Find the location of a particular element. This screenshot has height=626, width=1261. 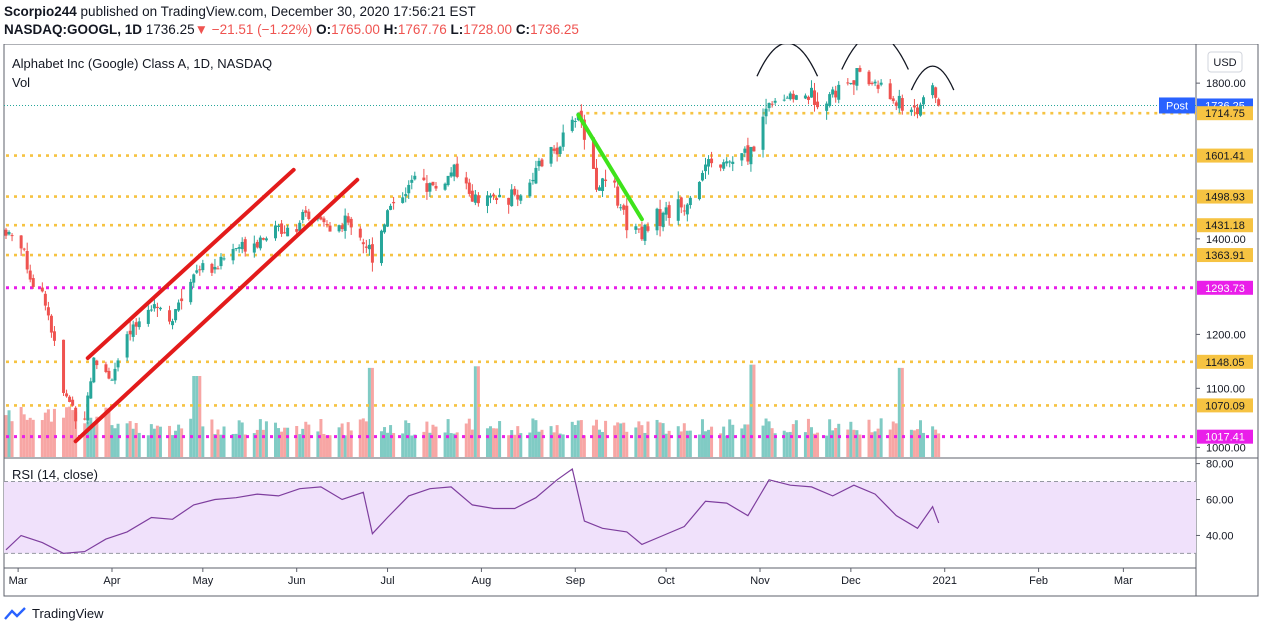

price-axis: 1000.00 1100.00 1200.00 1400.00 1800.00 is located at coordinates (1221, 266).